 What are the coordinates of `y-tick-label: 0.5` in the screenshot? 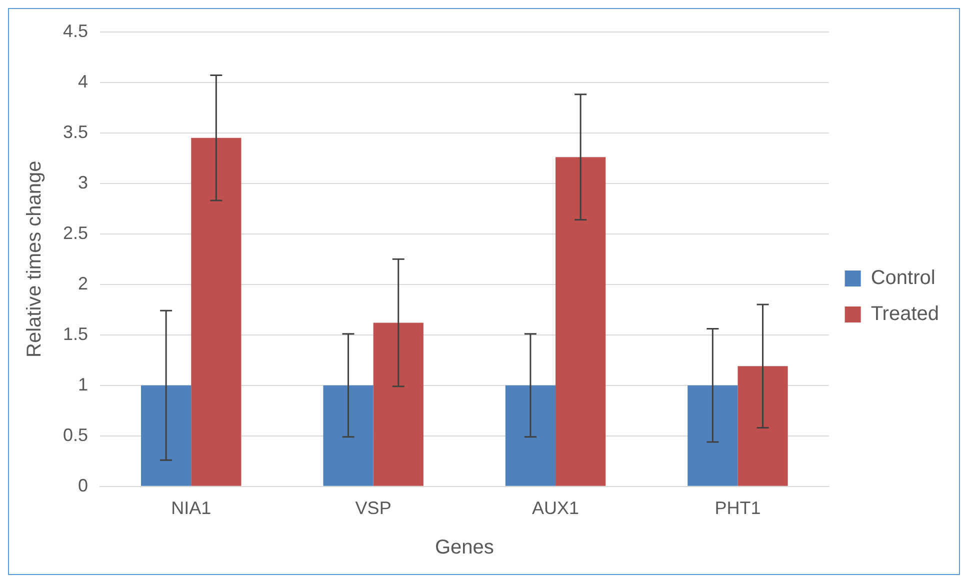 It's located at (75, 434).